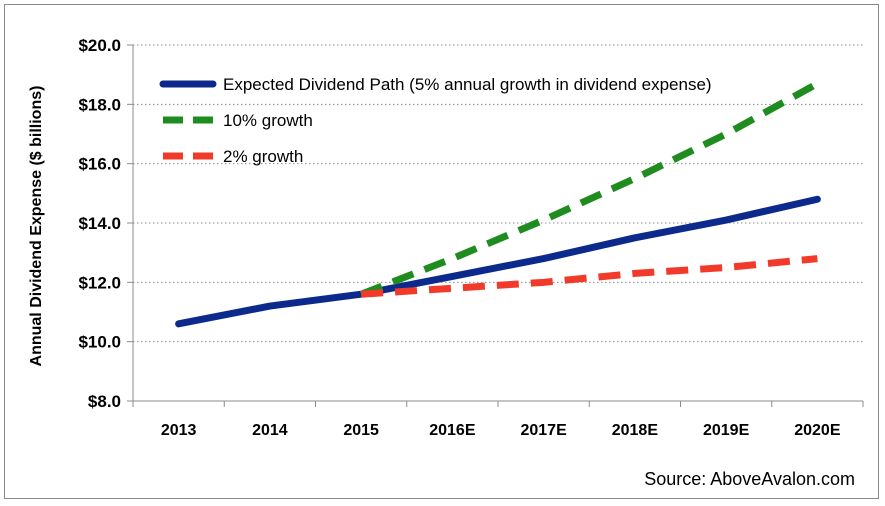 Image resolution: width=885 pixels, height=506 pixels. I want to click on x-tick-label: 2017E, so click(543, 430).